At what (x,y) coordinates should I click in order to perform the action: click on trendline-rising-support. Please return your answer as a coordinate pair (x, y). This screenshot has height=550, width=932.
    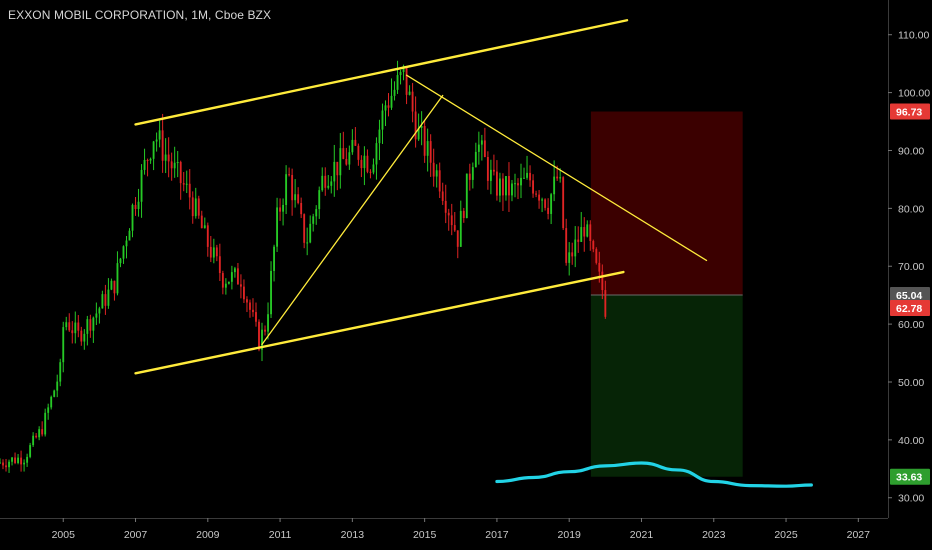
    Looking at the image, I should click on (352, 220).